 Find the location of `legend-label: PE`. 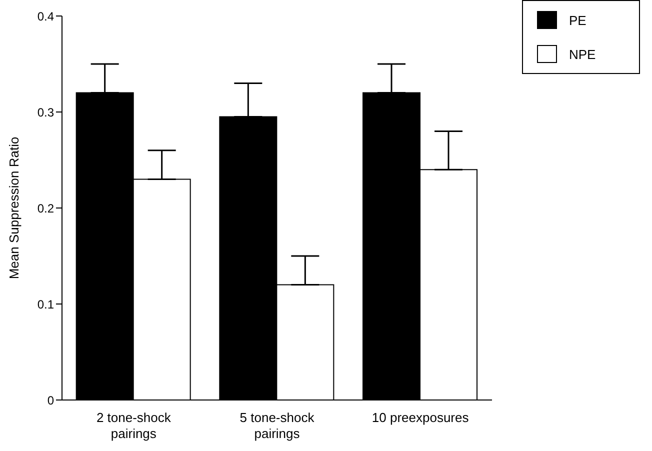

legend-label: PE is located at coordinates (577, 20).